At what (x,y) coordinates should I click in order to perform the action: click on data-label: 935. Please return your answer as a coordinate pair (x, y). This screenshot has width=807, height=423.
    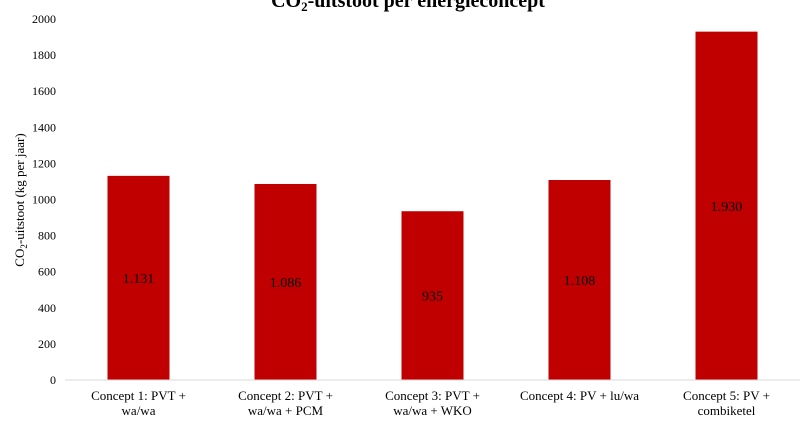
    Looking at the image, I should click on (432, 297).